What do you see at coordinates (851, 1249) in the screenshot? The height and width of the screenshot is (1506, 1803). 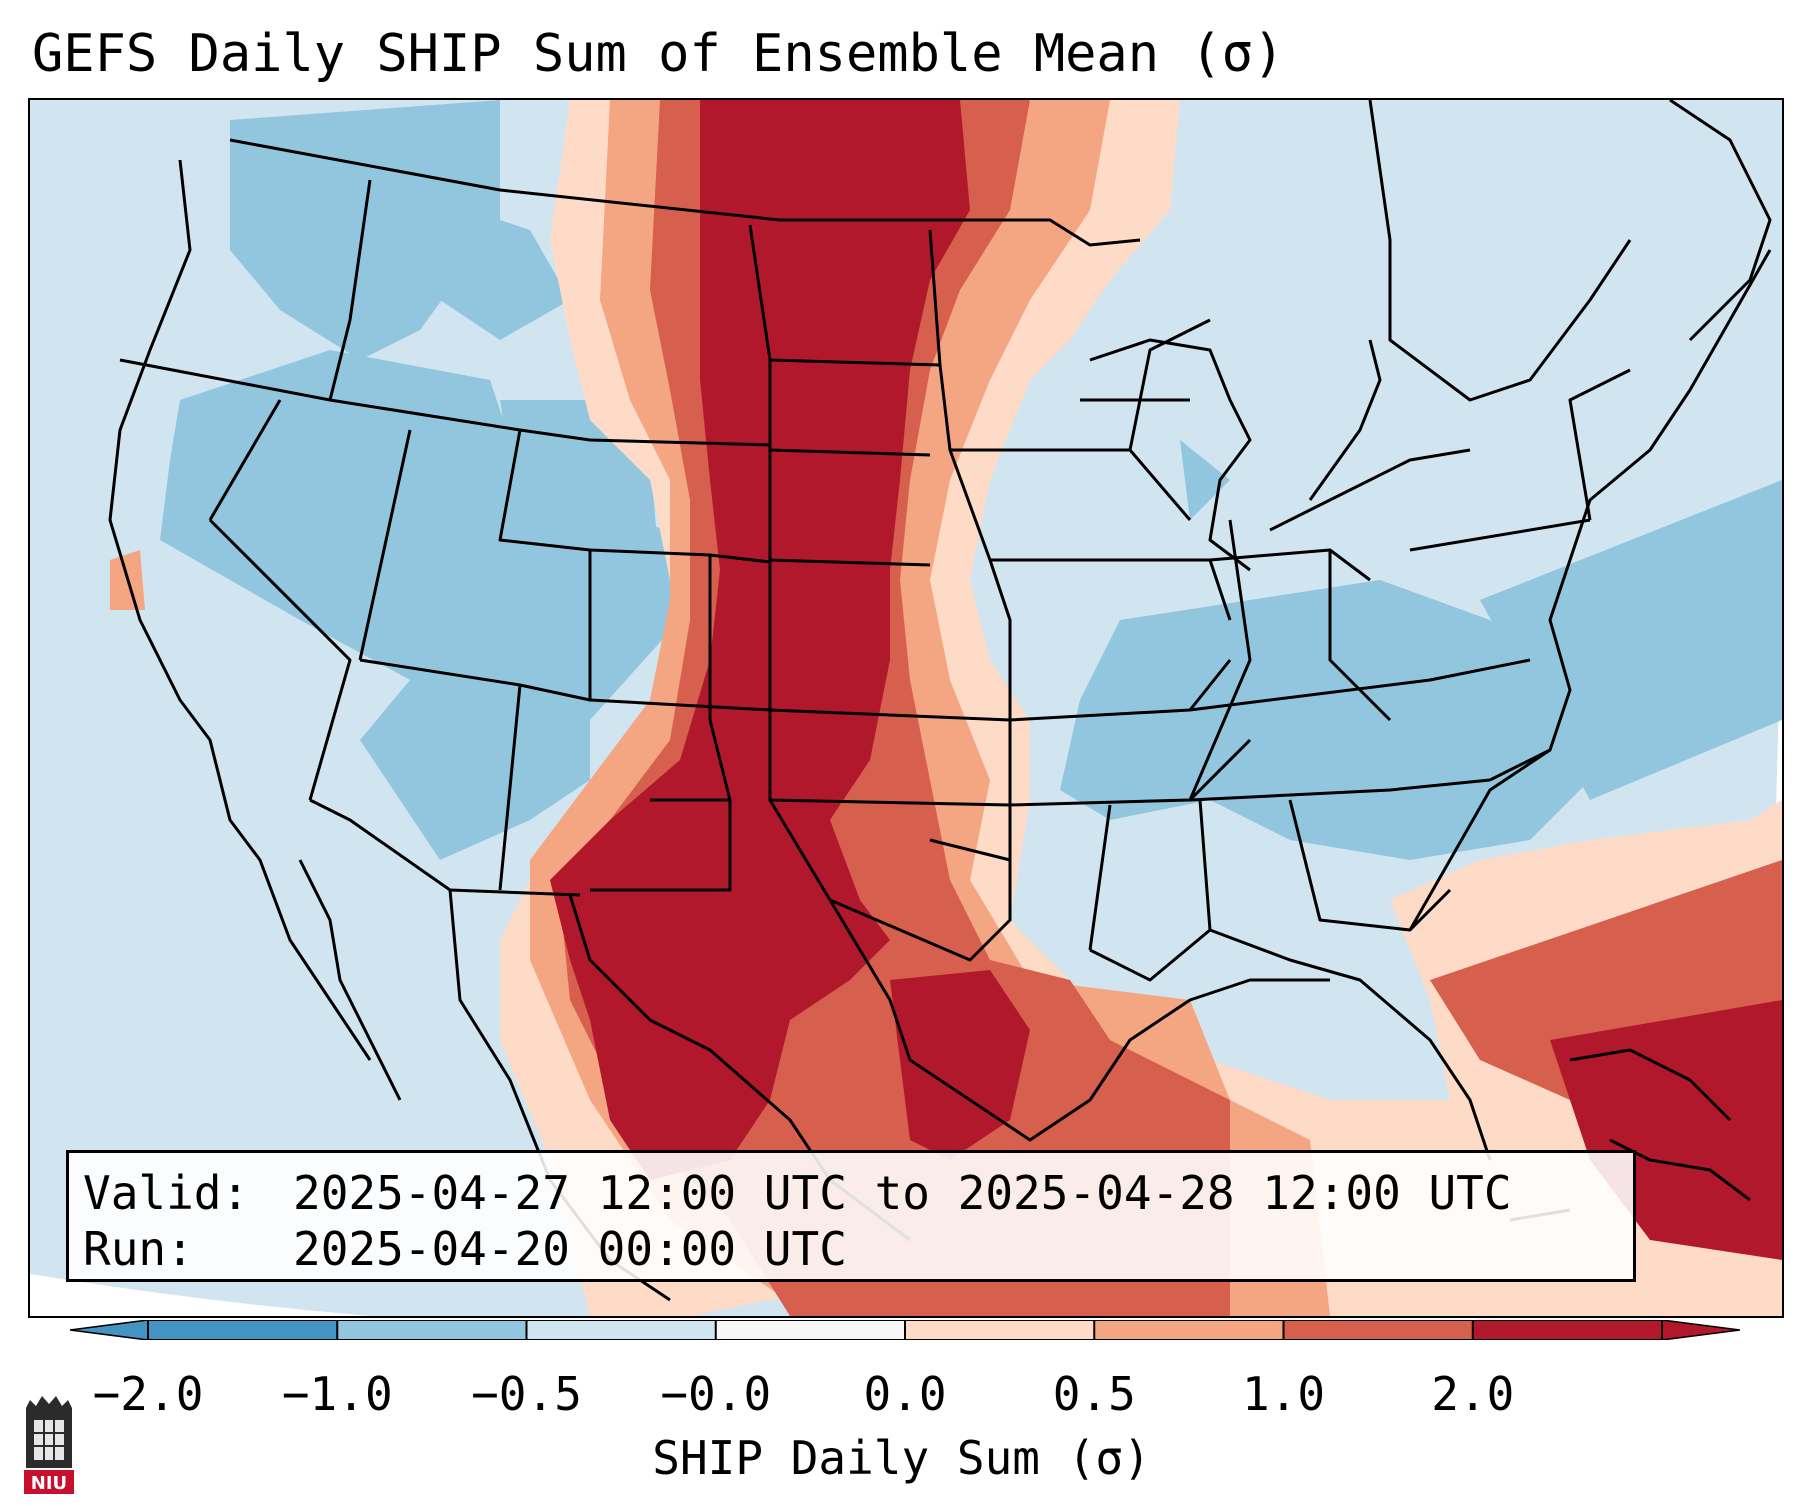 I see `run-row: Run: 2025-04-20 00:00 UTC` at bounding box center [851, 1249].